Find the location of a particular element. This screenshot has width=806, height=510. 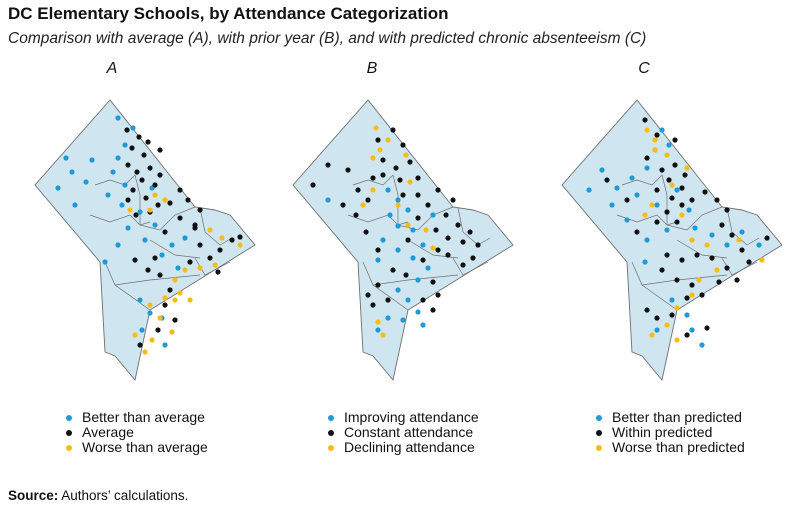

legend-b-improving: Improving attendance is located at coordinates (403, 417).